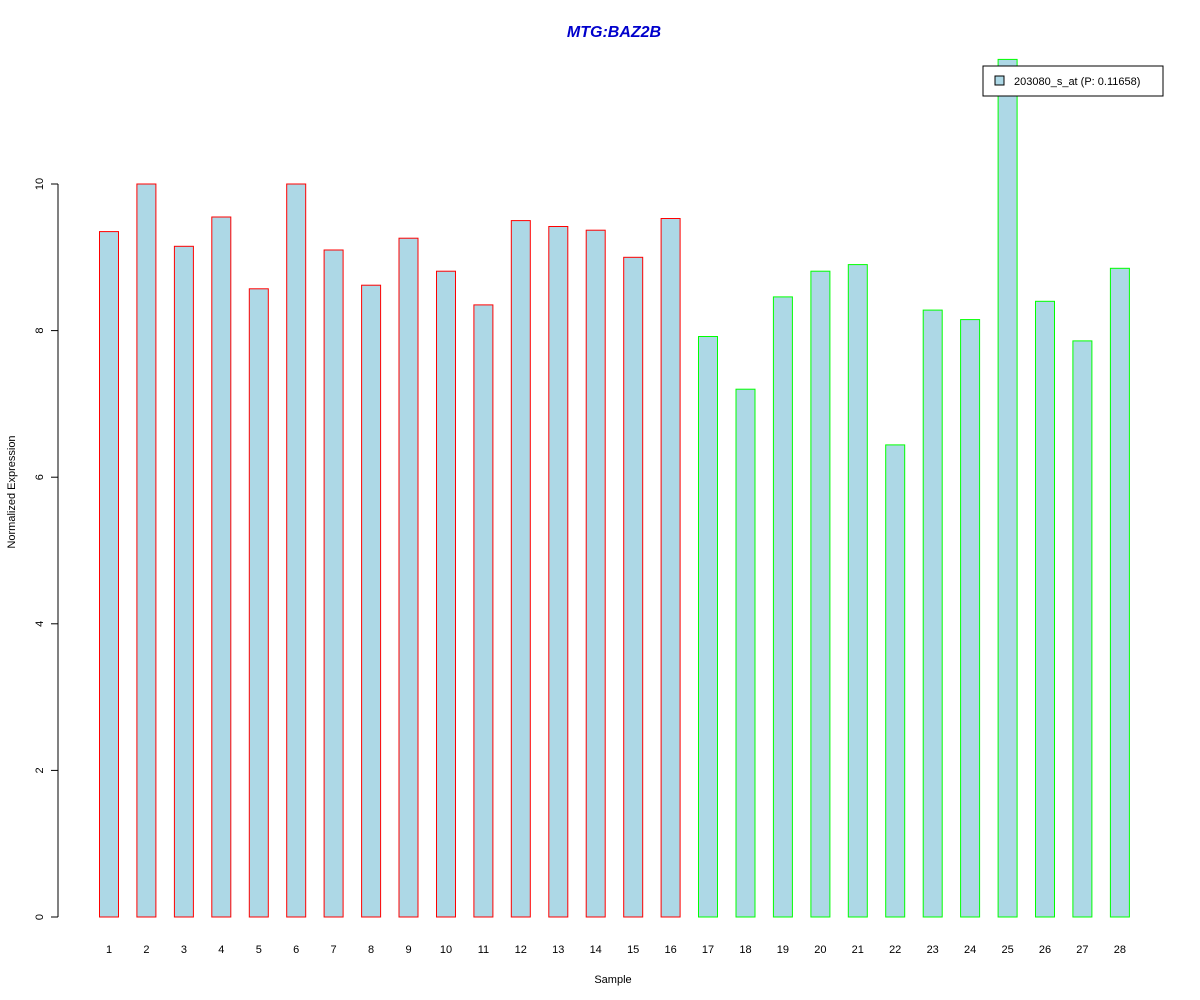  Describe the element at coordinates (596, 950) in the screenshot. I see `x-tick-label: 14` at that location.